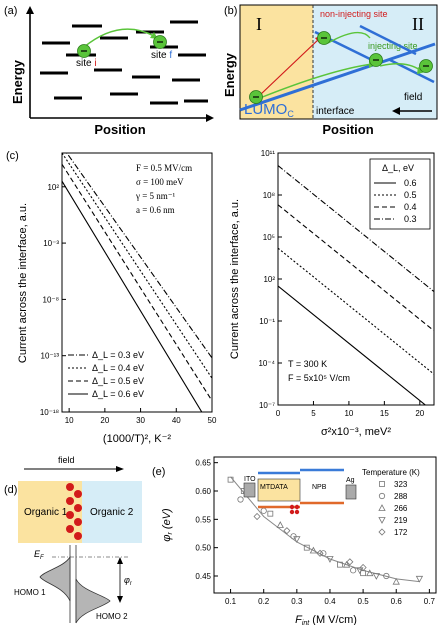 This screenshot has width=440, height=625. What do you see at coordinates (400, 194) in the screenshot?
I see `c-right-legend: Δ_L, eV 0.6 0.5 0.4 0.3` at bounding box center [400, 194].